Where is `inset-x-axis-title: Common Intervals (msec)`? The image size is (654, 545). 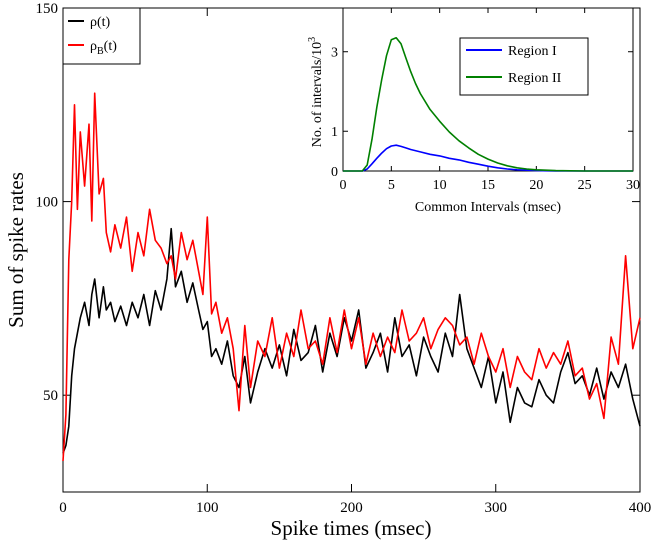 inset-x-axis-title: Common Intervals (msec) is located at coordinates (488, 207).